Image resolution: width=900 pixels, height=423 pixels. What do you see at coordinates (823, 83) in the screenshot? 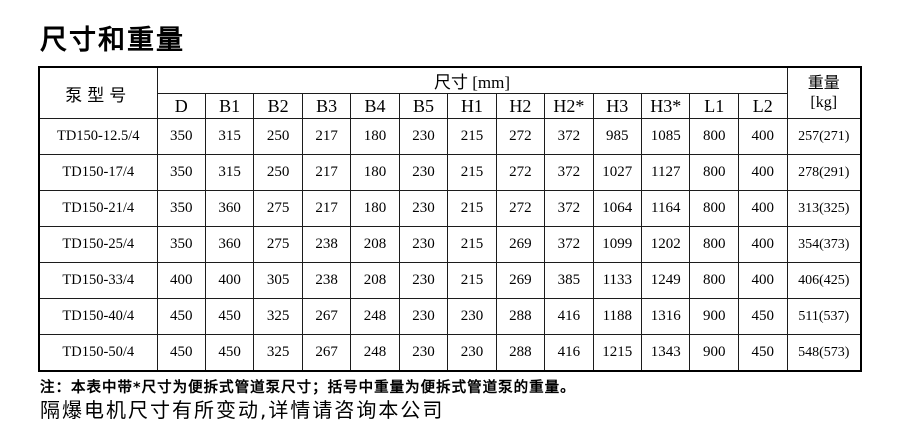
I see `weight-header-line1: 重量` at bounding box center [823, 83].